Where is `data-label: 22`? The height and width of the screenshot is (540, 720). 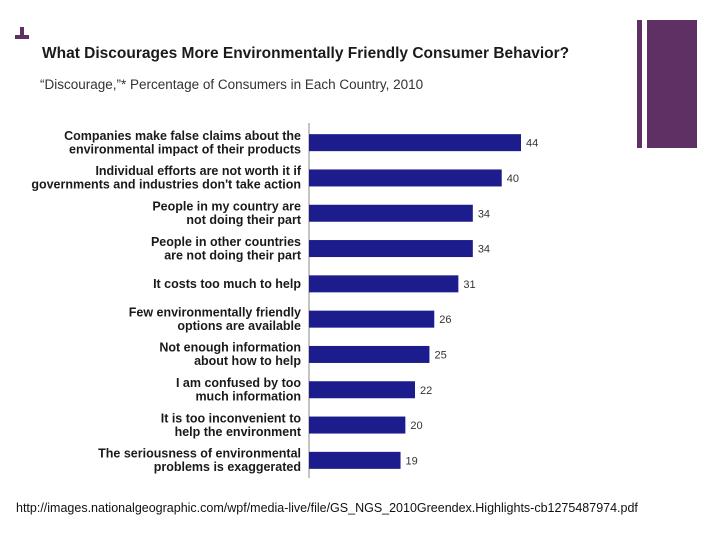 data-label: 22 is located at coordinates (426, 391).